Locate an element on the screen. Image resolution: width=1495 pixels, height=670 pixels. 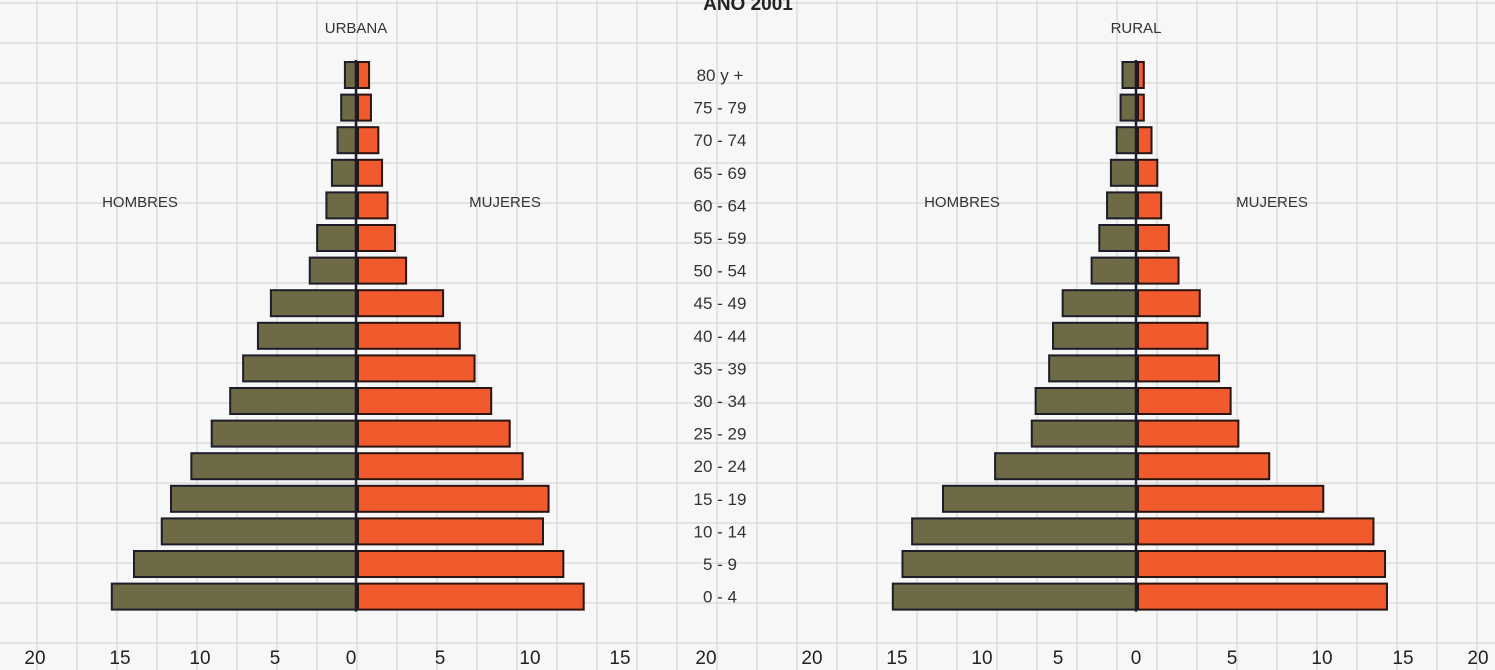
urbana-tick-label-7: 15 is located at coordinates (619, 658).